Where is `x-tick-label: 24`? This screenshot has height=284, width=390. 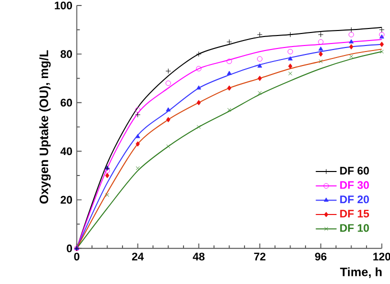
x-tick-label: 24 is located at coordinates (138, 256).